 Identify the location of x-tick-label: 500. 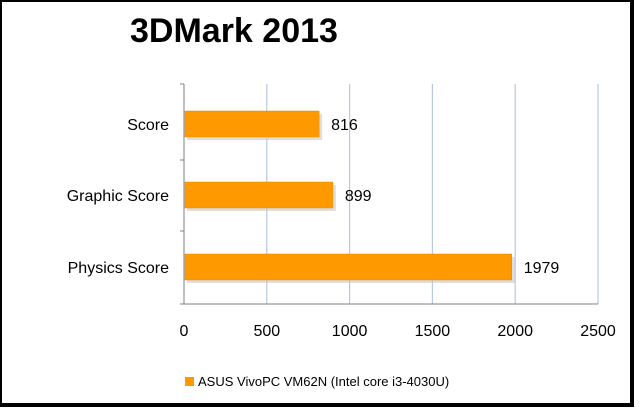
(266, 331).